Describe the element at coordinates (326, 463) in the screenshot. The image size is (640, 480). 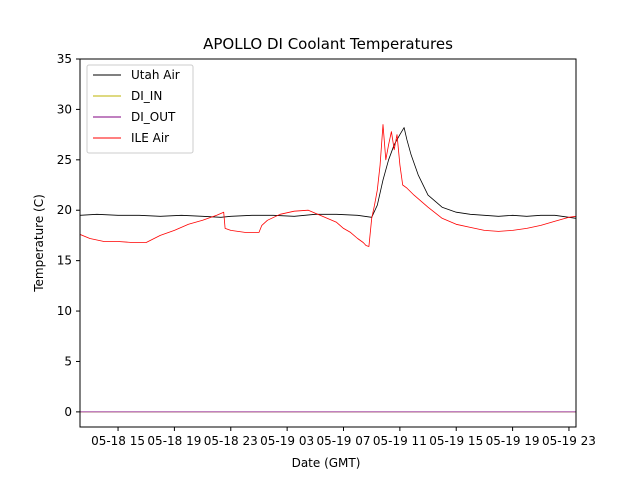
I see `x-axis-label: Date (GMT)` at that location.